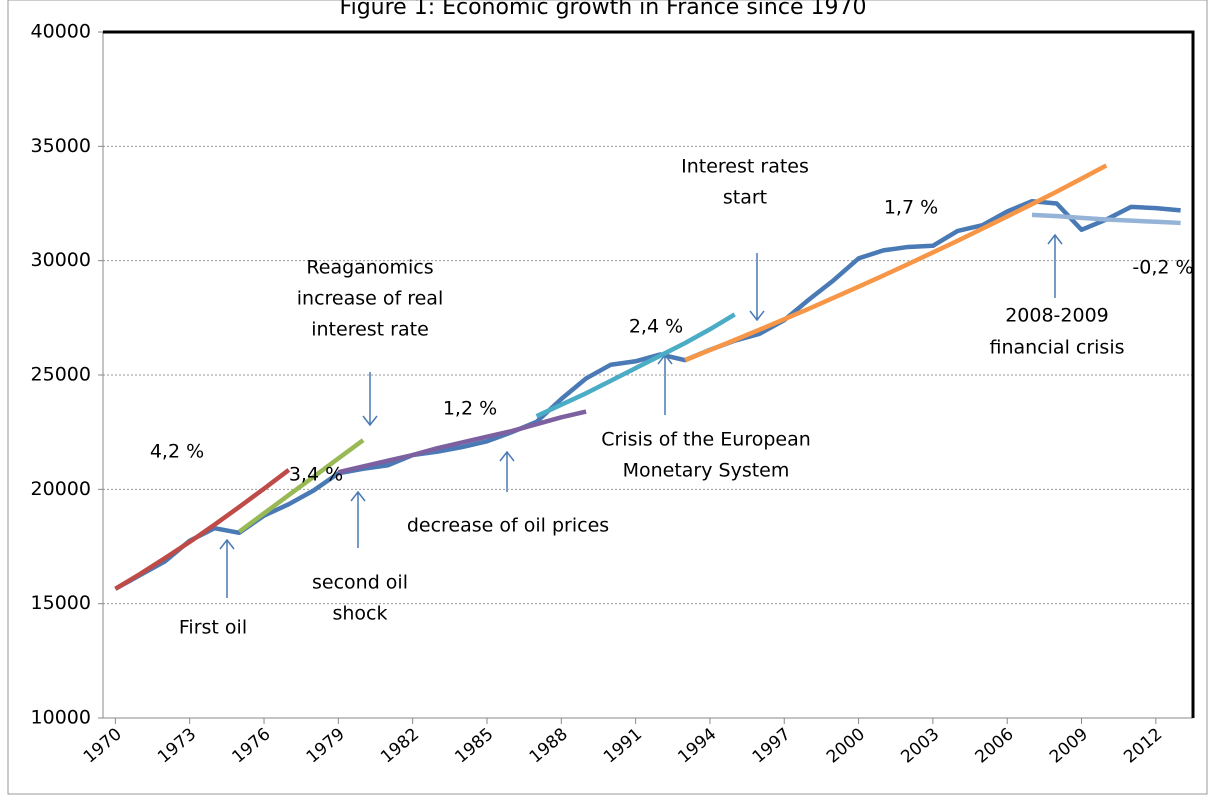 The width and height of the screenshot is (1208, 799). What do you see at coordinates (745, 167) in the screenshot?
I see `annotation: Interest rates` at bounding box center [745, 167].